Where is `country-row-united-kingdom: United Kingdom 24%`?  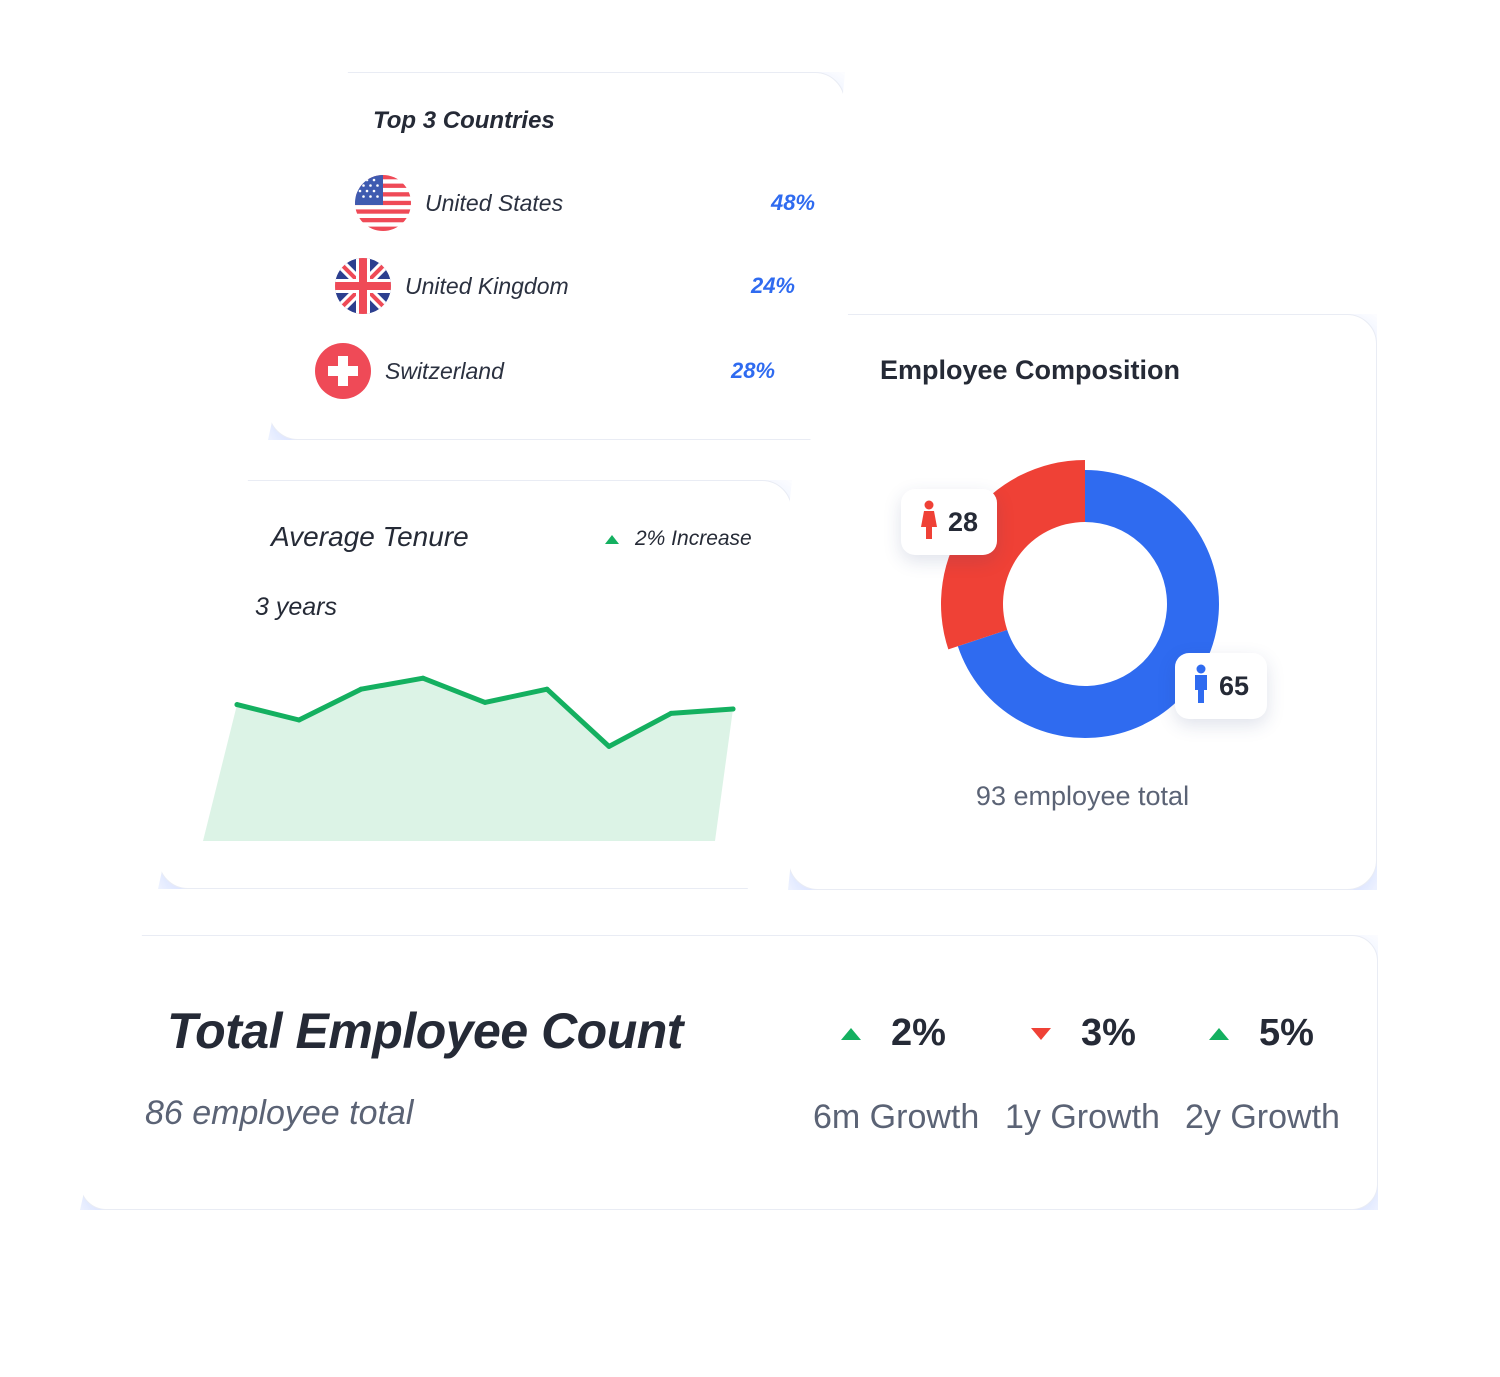
country-row-united-kingdom: United Kingdom 24% is located at coordinates (565, 286).